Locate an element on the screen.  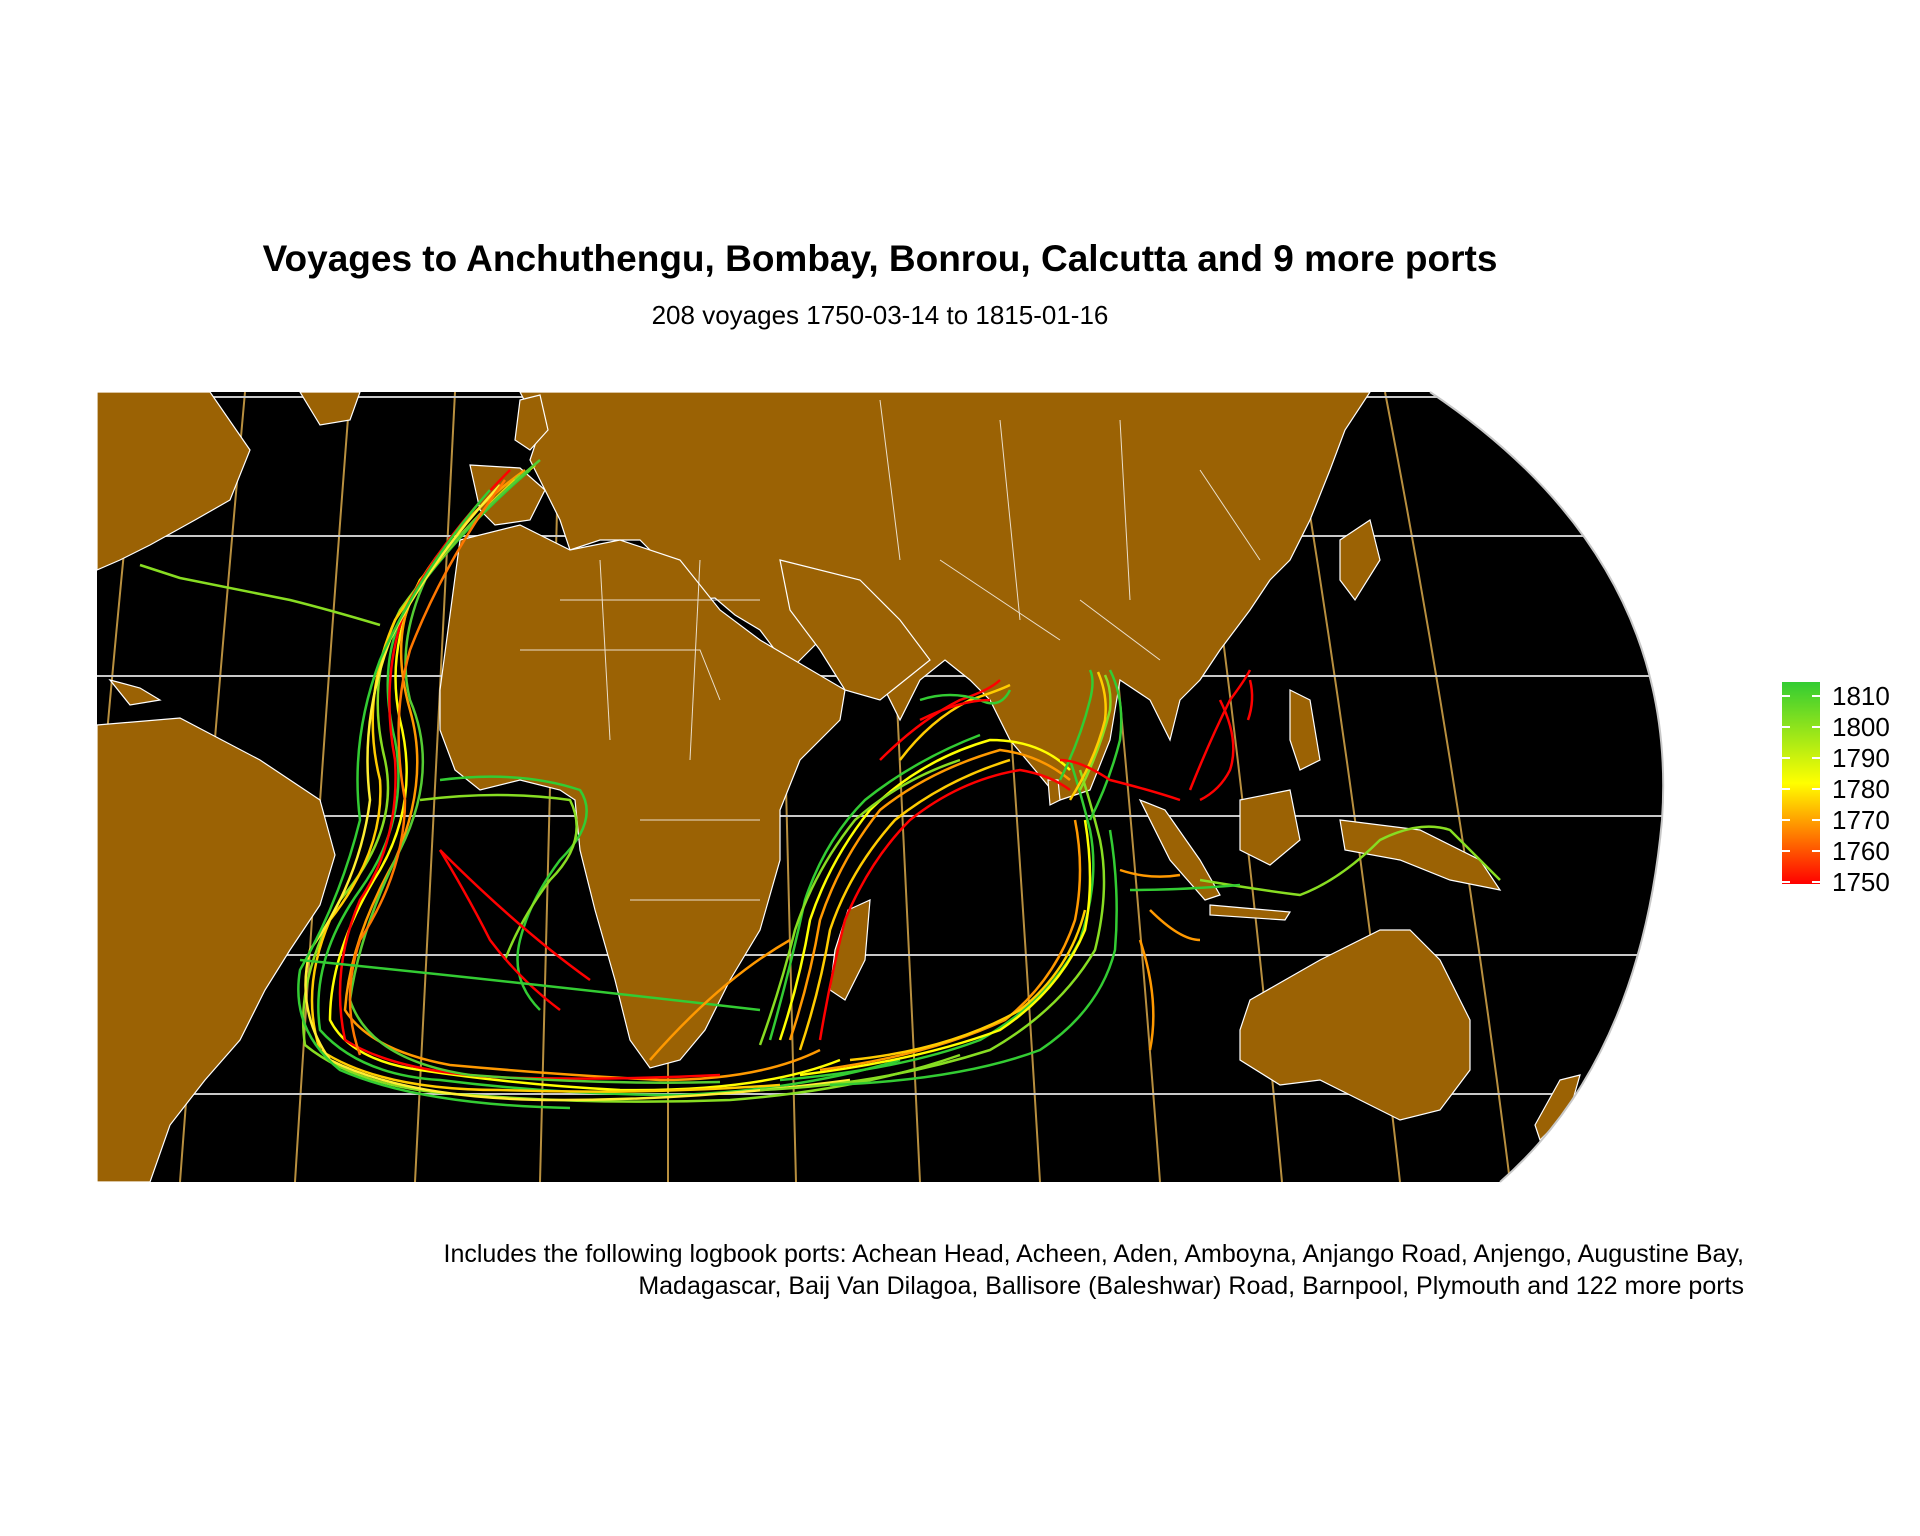
legend-tick-label: 1790 is located at coordinates (1861, 758).